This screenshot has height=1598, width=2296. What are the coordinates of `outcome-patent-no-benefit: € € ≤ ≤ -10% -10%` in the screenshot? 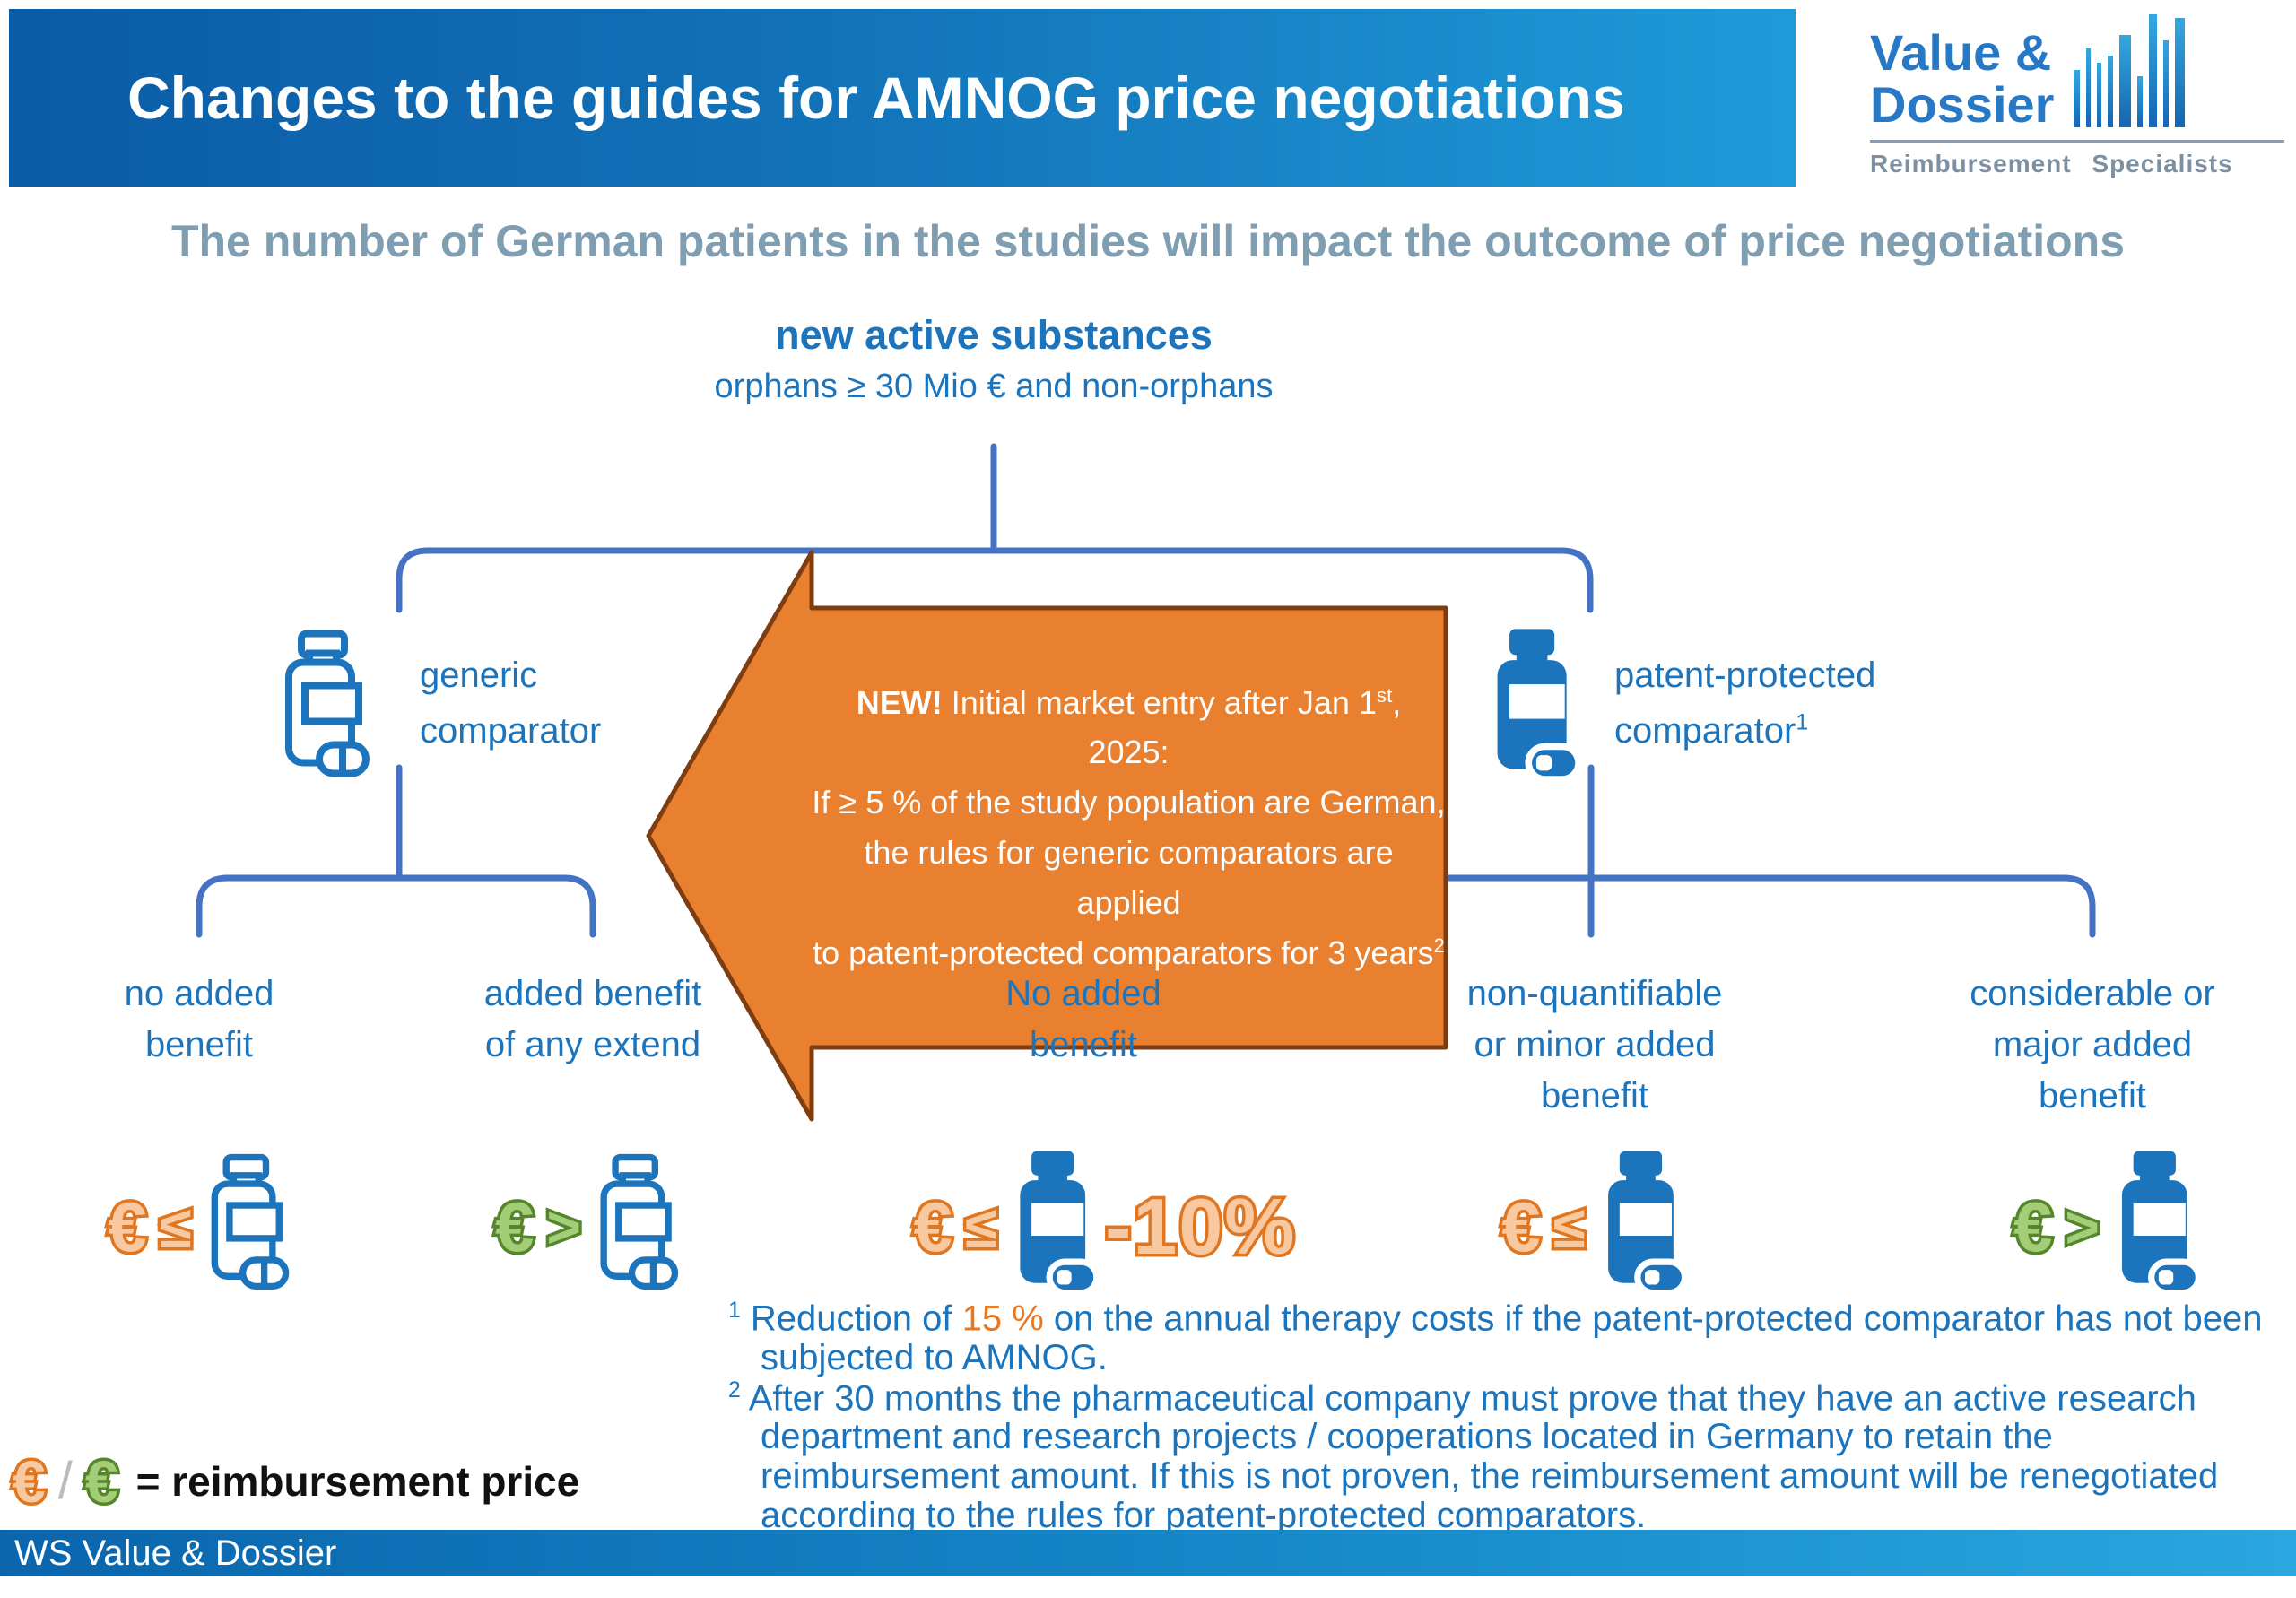 It's located at (1104, 1227).